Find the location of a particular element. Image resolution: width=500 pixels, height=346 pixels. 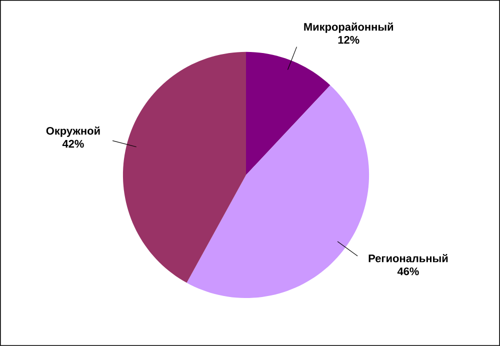

data-label: 12% is located at coordinates (349, 40).